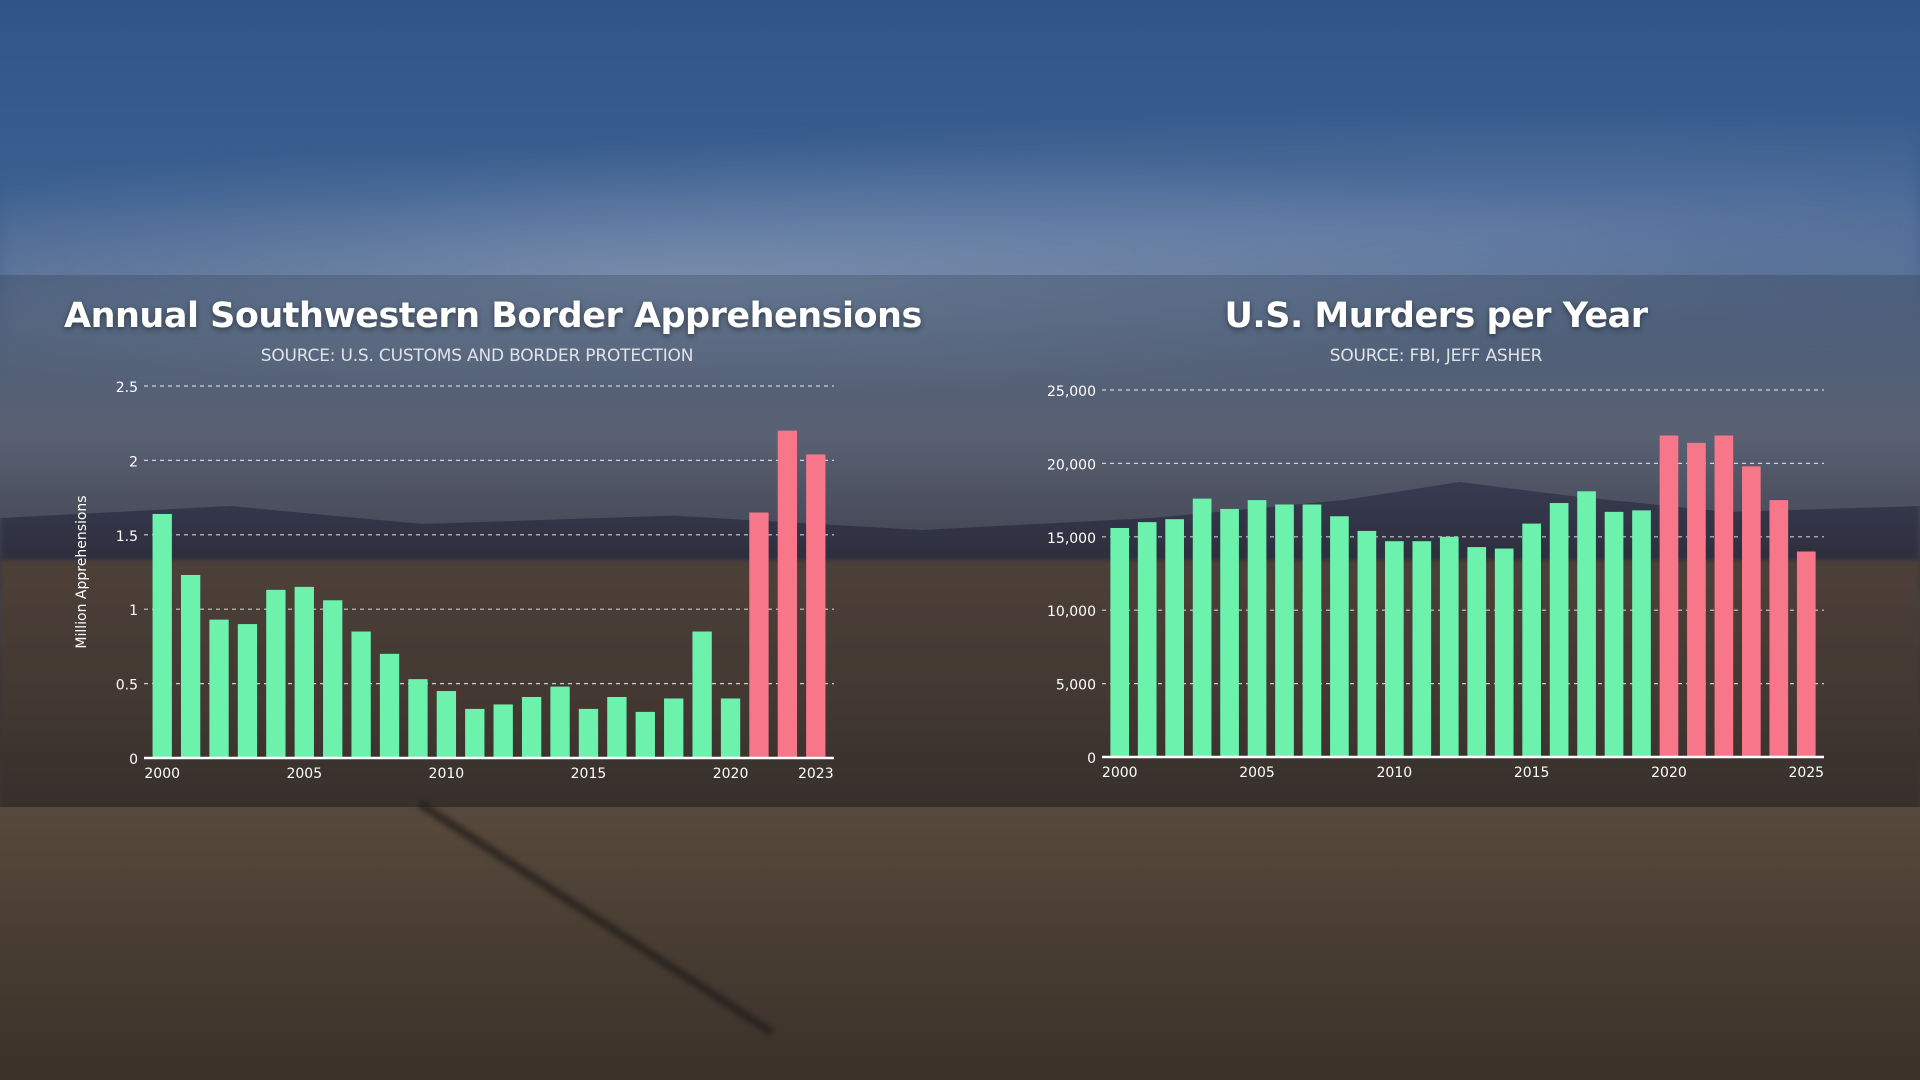 The image size is (1920, 1080). What do you see at coordinates (1806, 654) in the screenshot?
I see `bar-2025` at bounding box center [1806, 654].